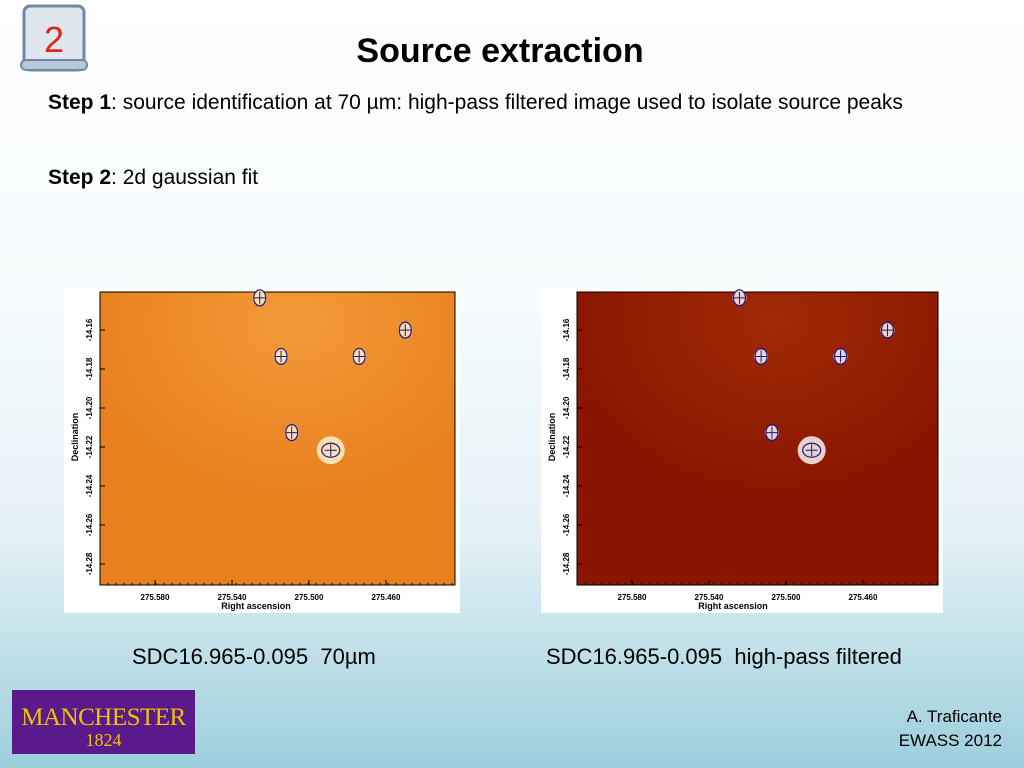 This screenshot has height=768, width=1024. What do you see at coordinates (103, 717) in the screenshot?
I see `logo-name: MANCHESTER` at bounding box center [103, 717].